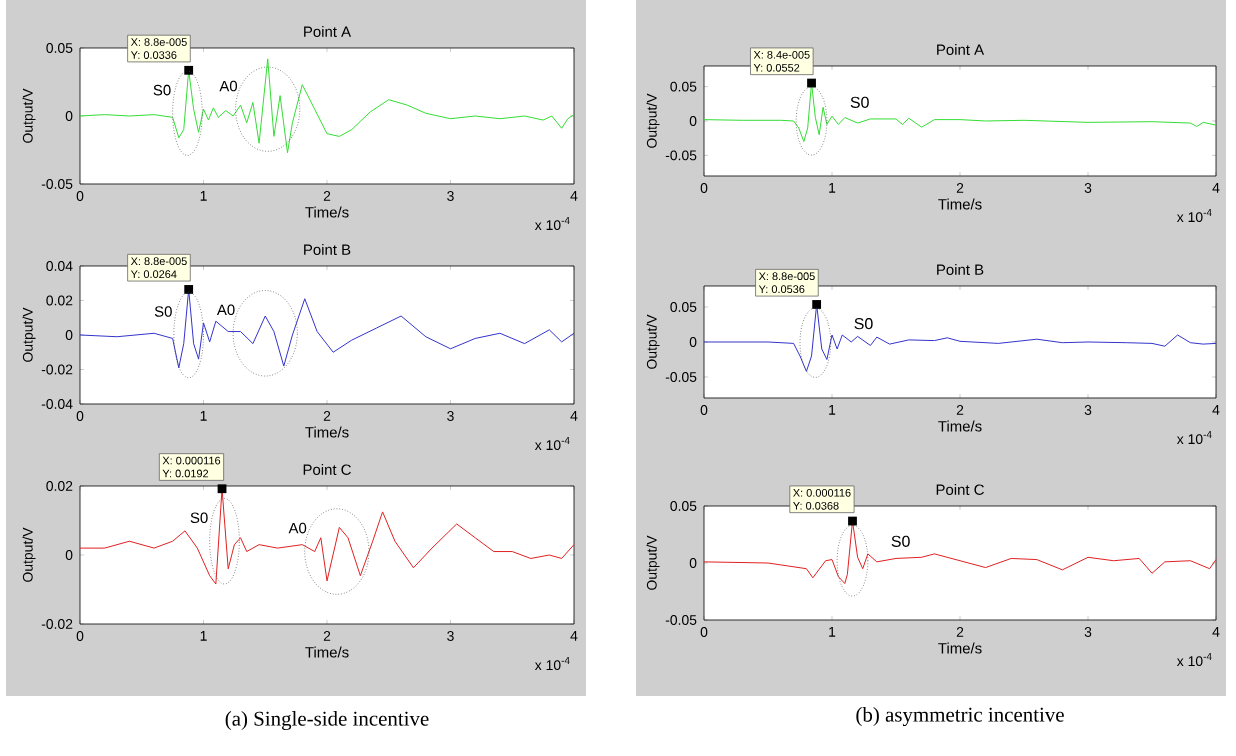 The image size is (1236, 756). I want to click on text: (a) Single-side incentive, so click(327, 721).